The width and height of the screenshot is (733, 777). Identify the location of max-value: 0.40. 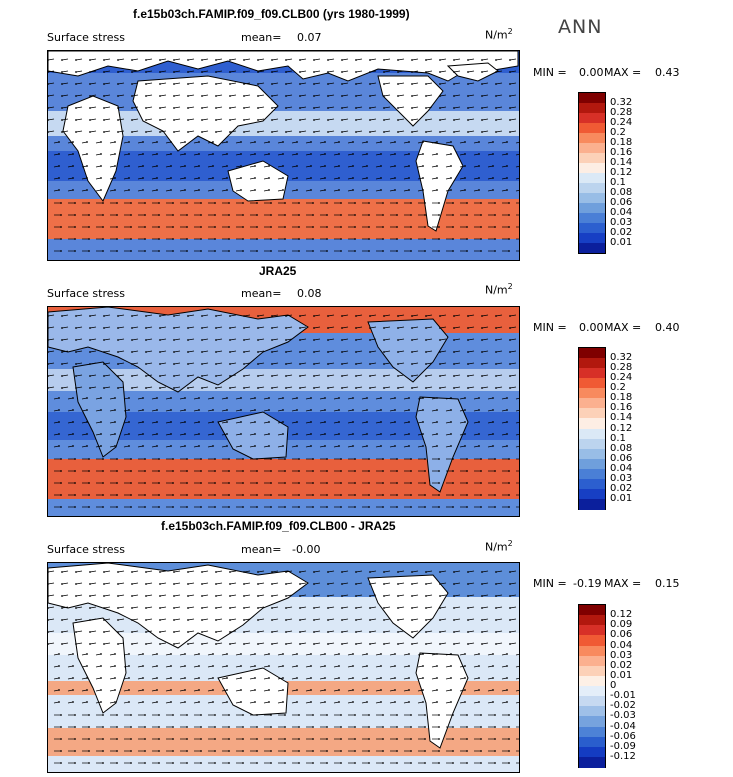
(667, 327).